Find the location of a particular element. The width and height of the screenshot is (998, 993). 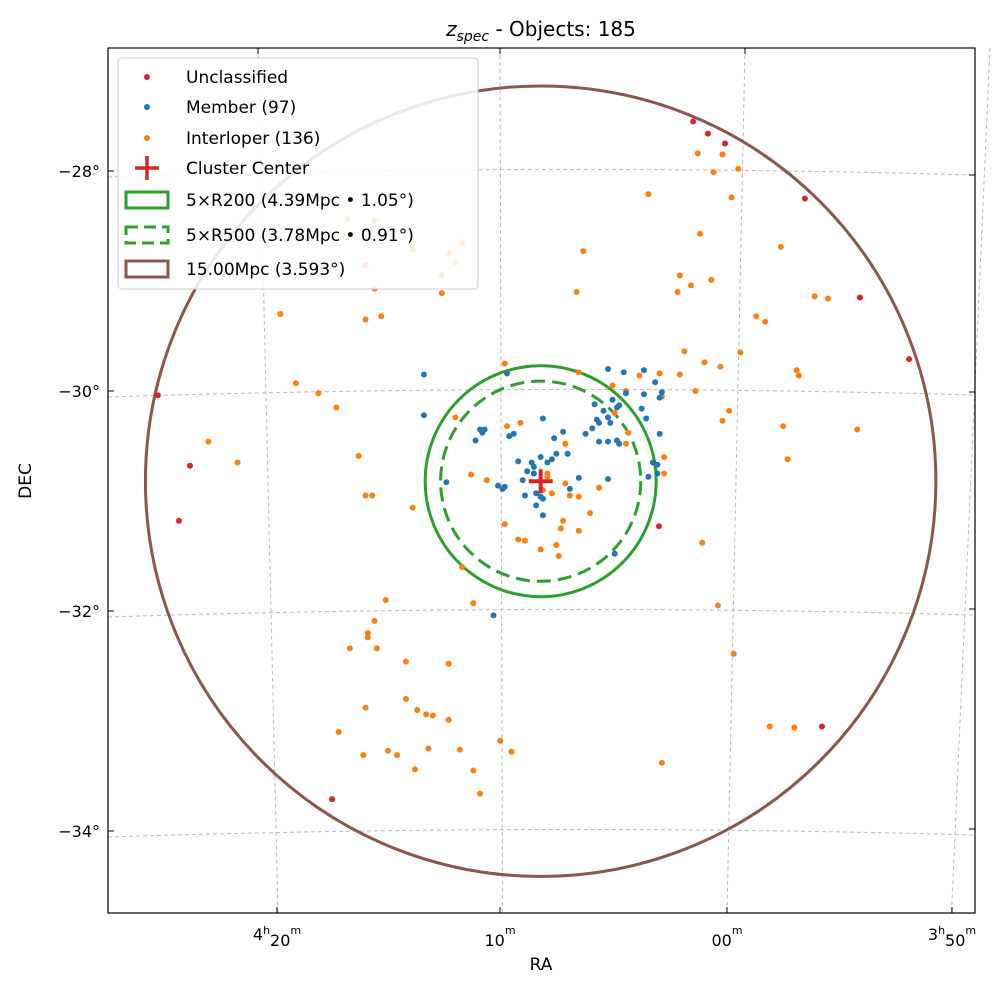

legend-marker-member is located at coordinates (147, 107).